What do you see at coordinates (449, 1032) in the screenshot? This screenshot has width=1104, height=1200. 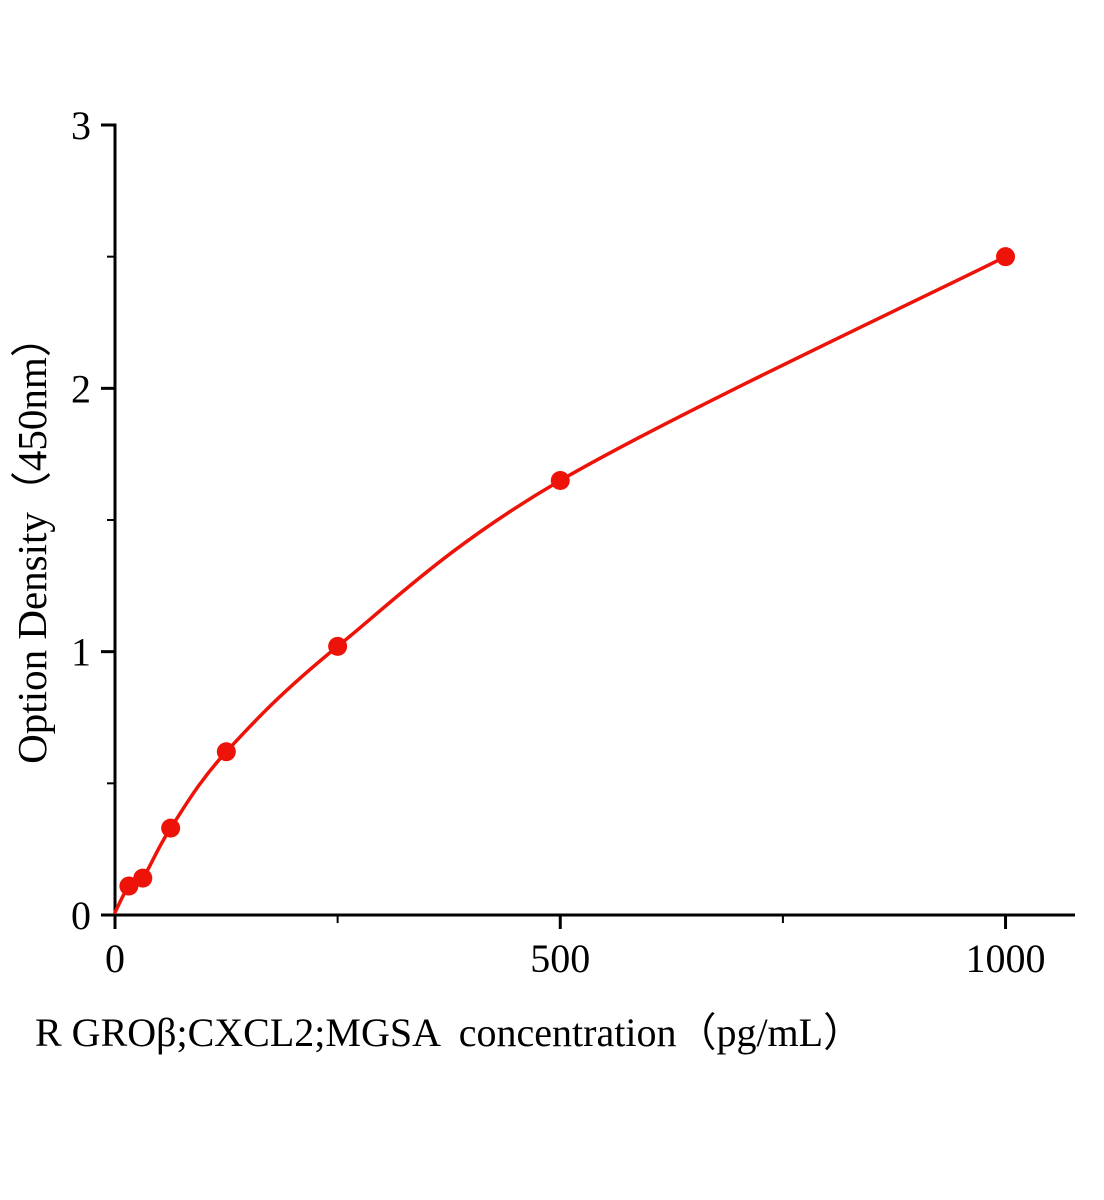 I see `x-axis-title: R GROβ;CXCL2;MGSA concentration（pg/mL）` at bounding box center [449, 1032].